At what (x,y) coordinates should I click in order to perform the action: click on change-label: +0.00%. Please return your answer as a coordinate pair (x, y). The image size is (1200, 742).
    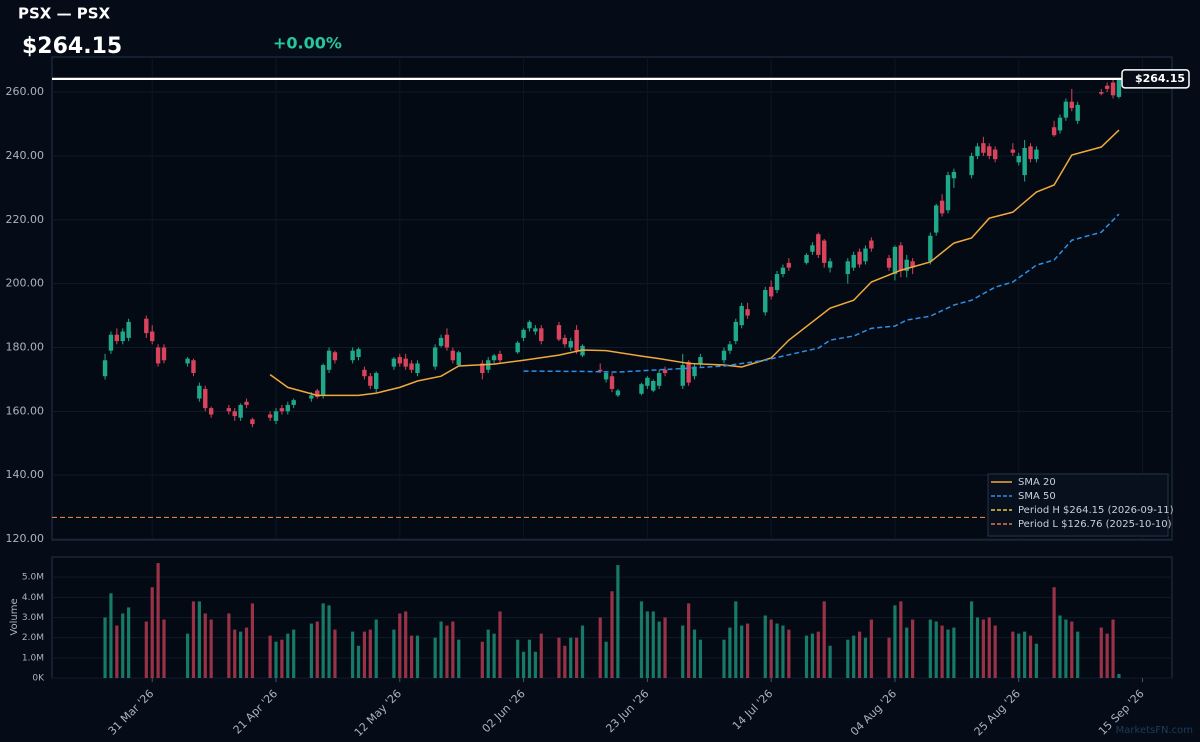
    Looking at the image, I should click on (307, 43).